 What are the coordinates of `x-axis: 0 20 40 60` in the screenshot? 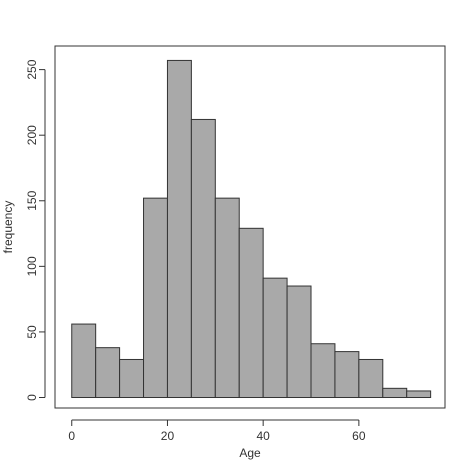 It's located at (217, 431).